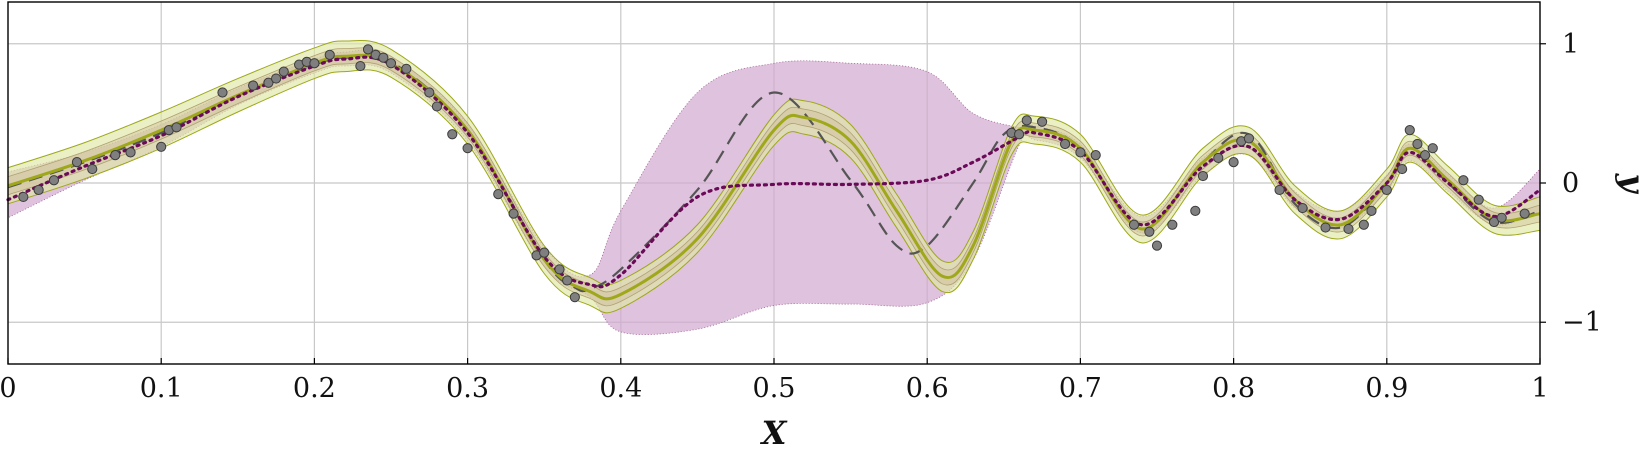 The height and width of the screenshot is (449, 1644). Describe the element at coordinates (927, 388) in the screenshot. I see `x-tick-label: 0.6` at that location.